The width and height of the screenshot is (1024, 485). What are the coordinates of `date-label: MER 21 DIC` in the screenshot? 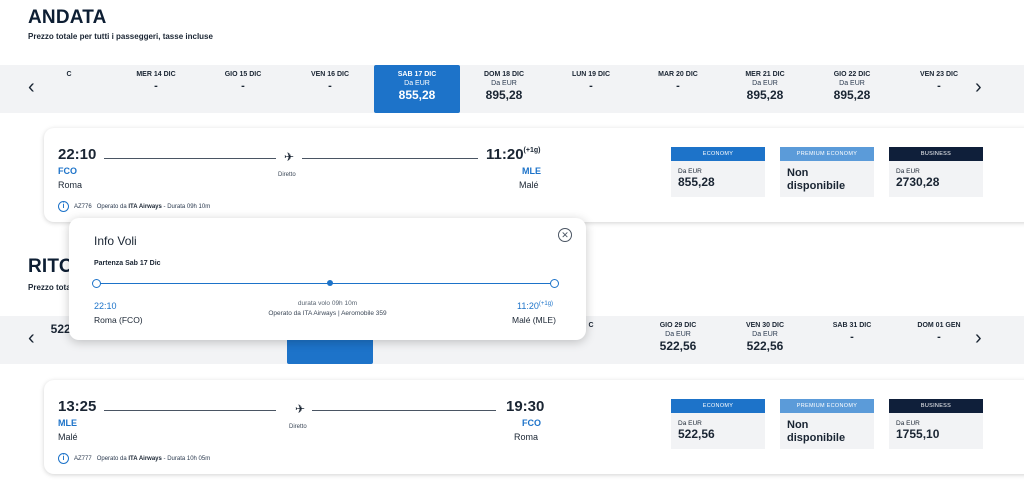 It's located at (765, 74).